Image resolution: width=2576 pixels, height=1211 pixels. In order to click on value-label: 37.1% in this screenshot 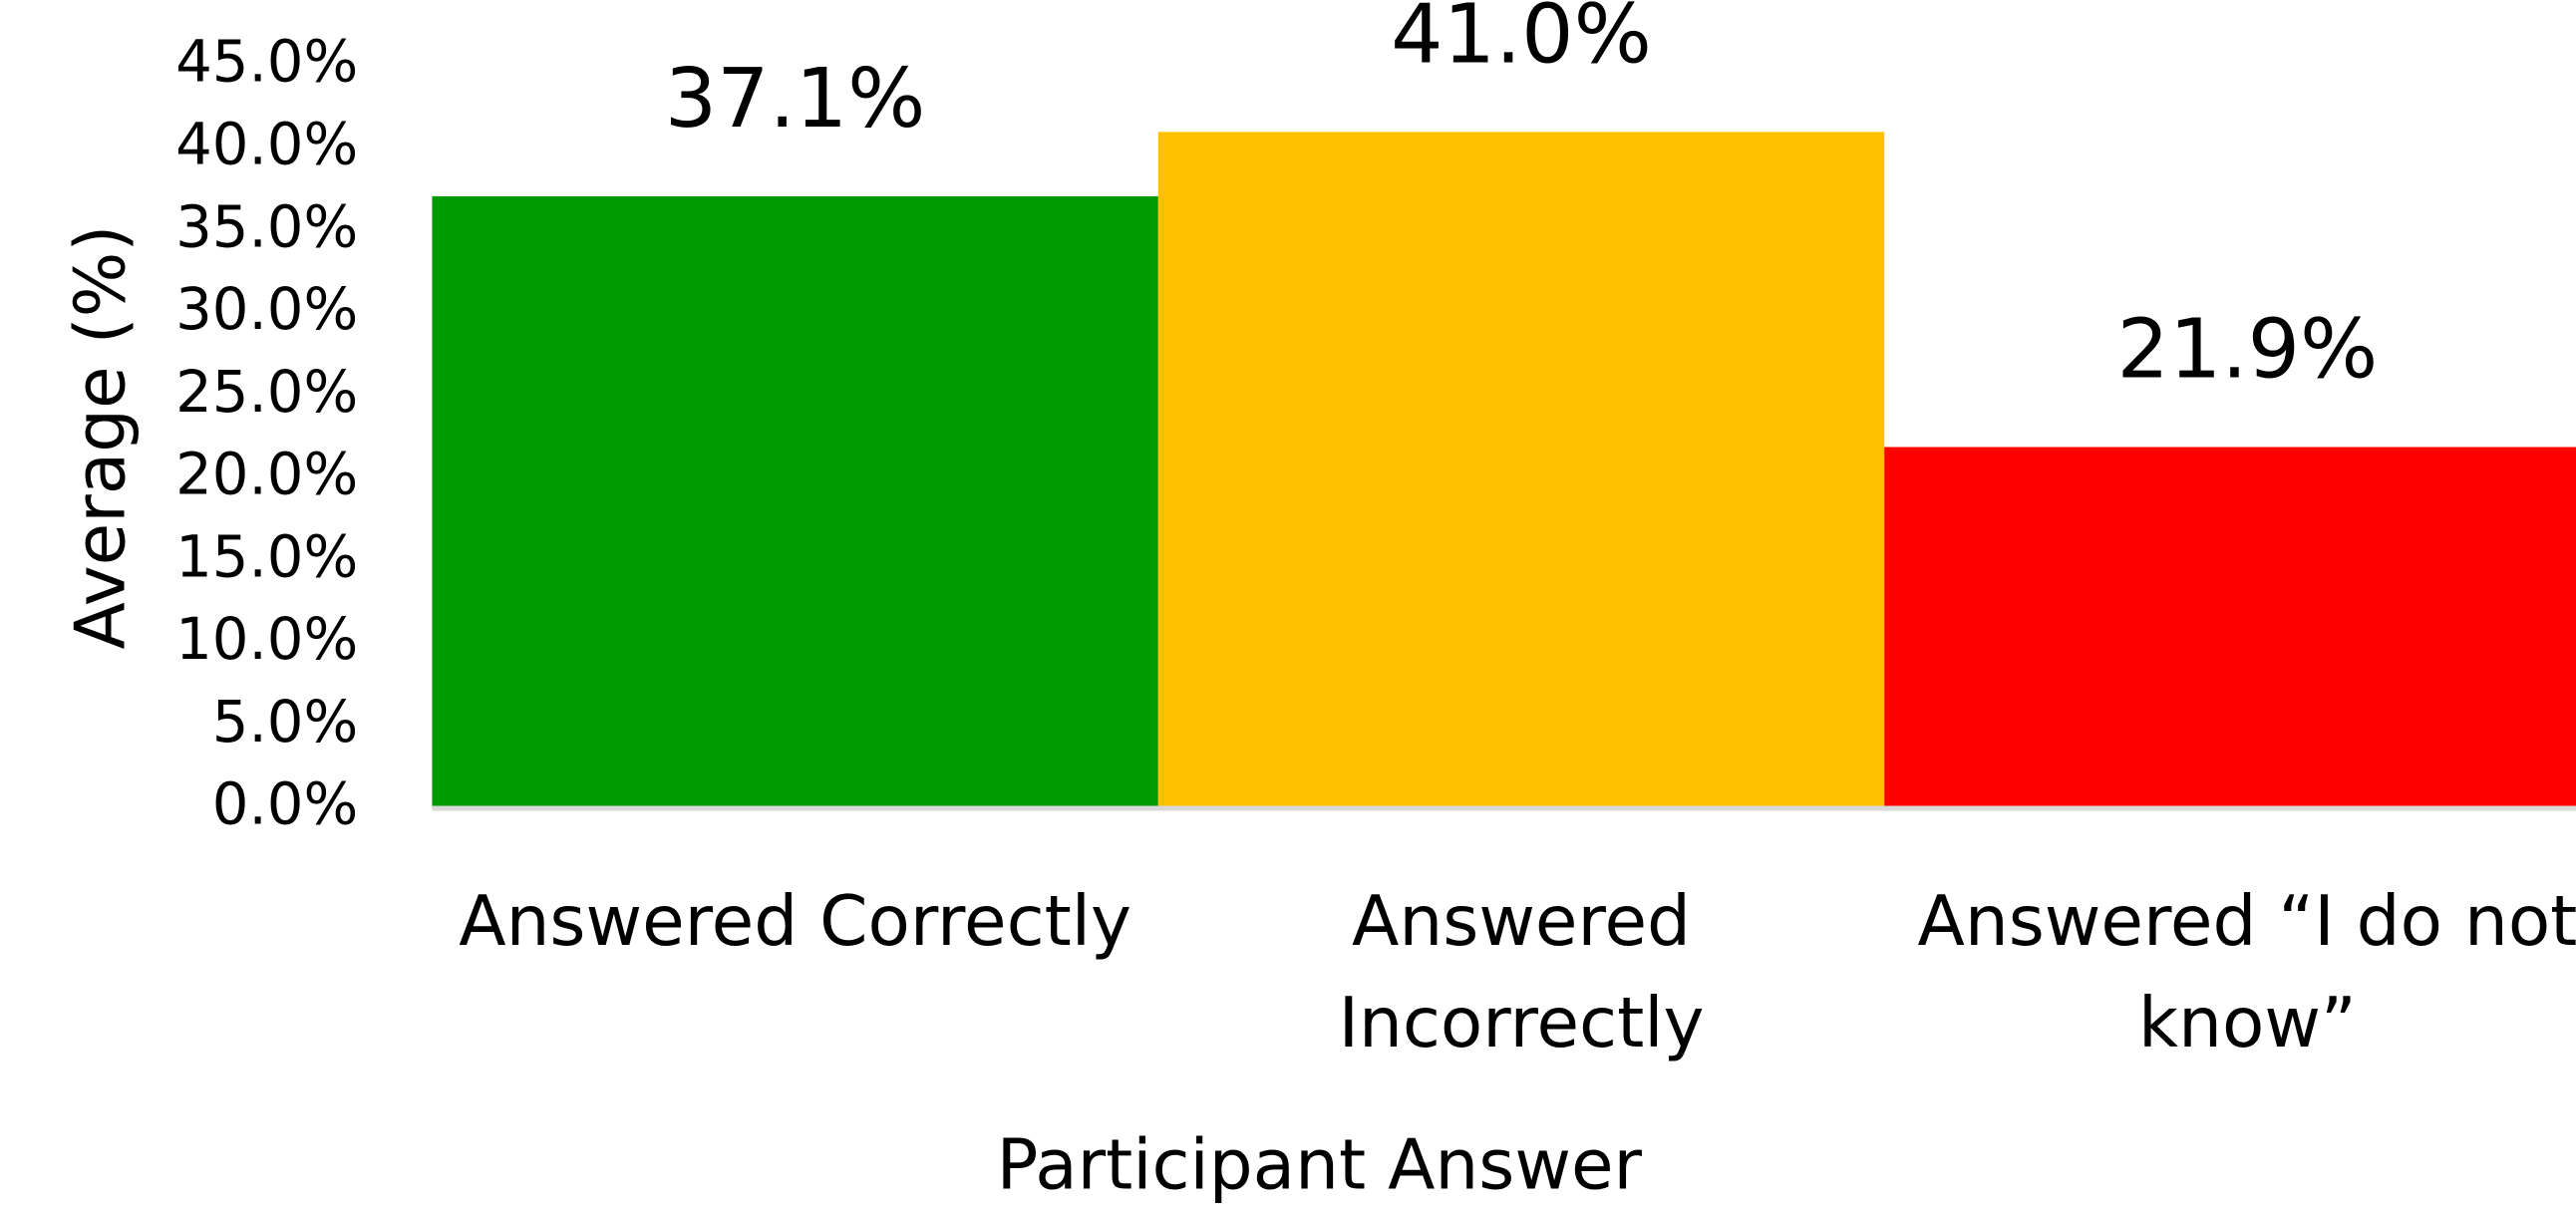, I will do `click(795, 99)`.